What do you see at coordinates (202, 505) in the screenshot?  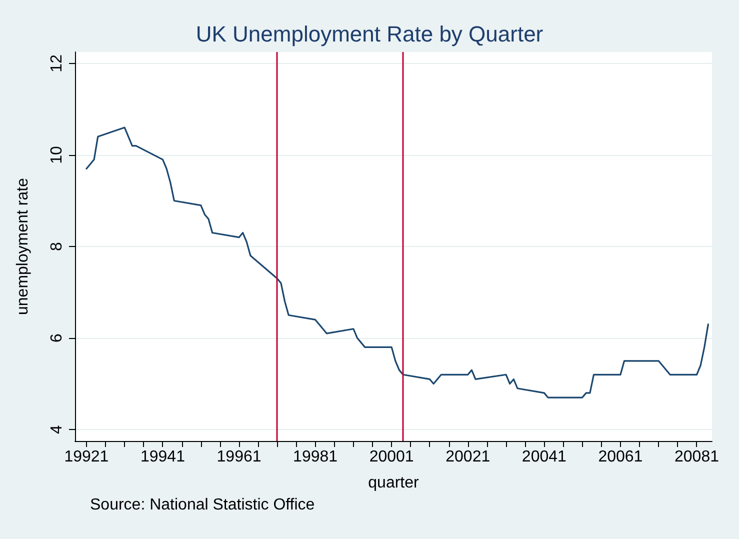 I see `source-note: Source: National Statistic Office` at bounding box center [202, 505].